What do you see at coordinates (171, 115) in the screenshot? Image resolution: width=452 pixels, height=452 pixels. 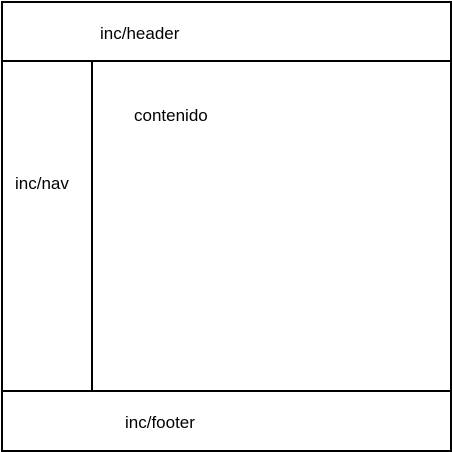 I see `content-label: contenido` at bounding box center [171, 115].